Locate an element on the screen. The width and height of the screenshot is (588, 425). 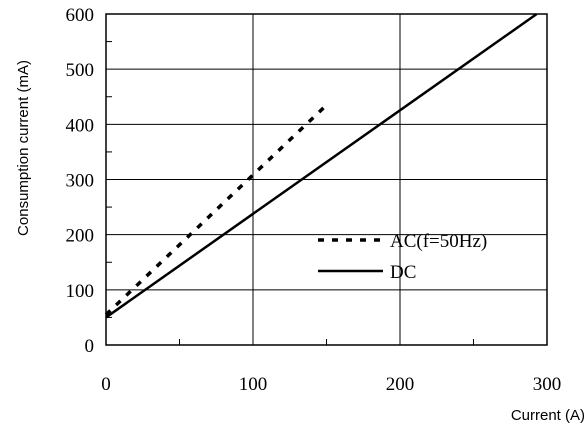
y-tick-labels: 0 100 200 300 400 500 600 is located at coordinates (80, 181).